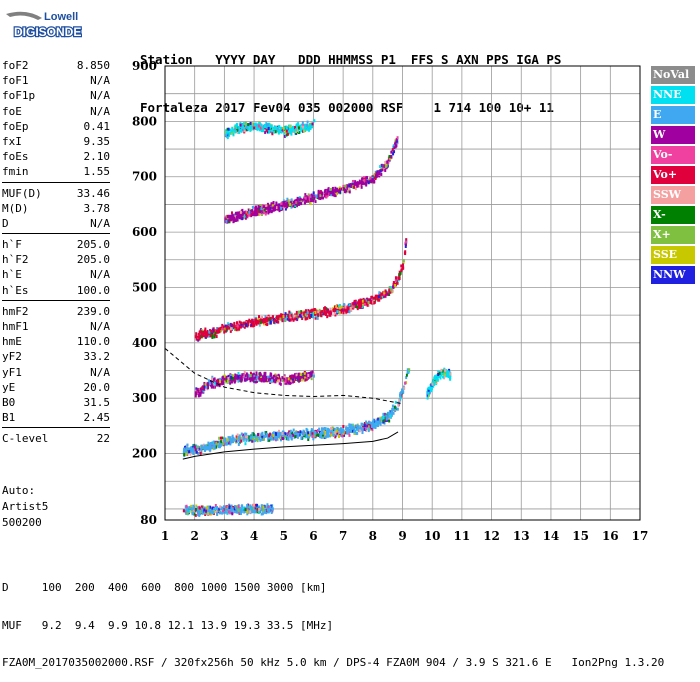 The image size is (700, 682). Describe the element at coordinates (144, 121) in the screenshot. I see `y-tick-label: 800` at that location.